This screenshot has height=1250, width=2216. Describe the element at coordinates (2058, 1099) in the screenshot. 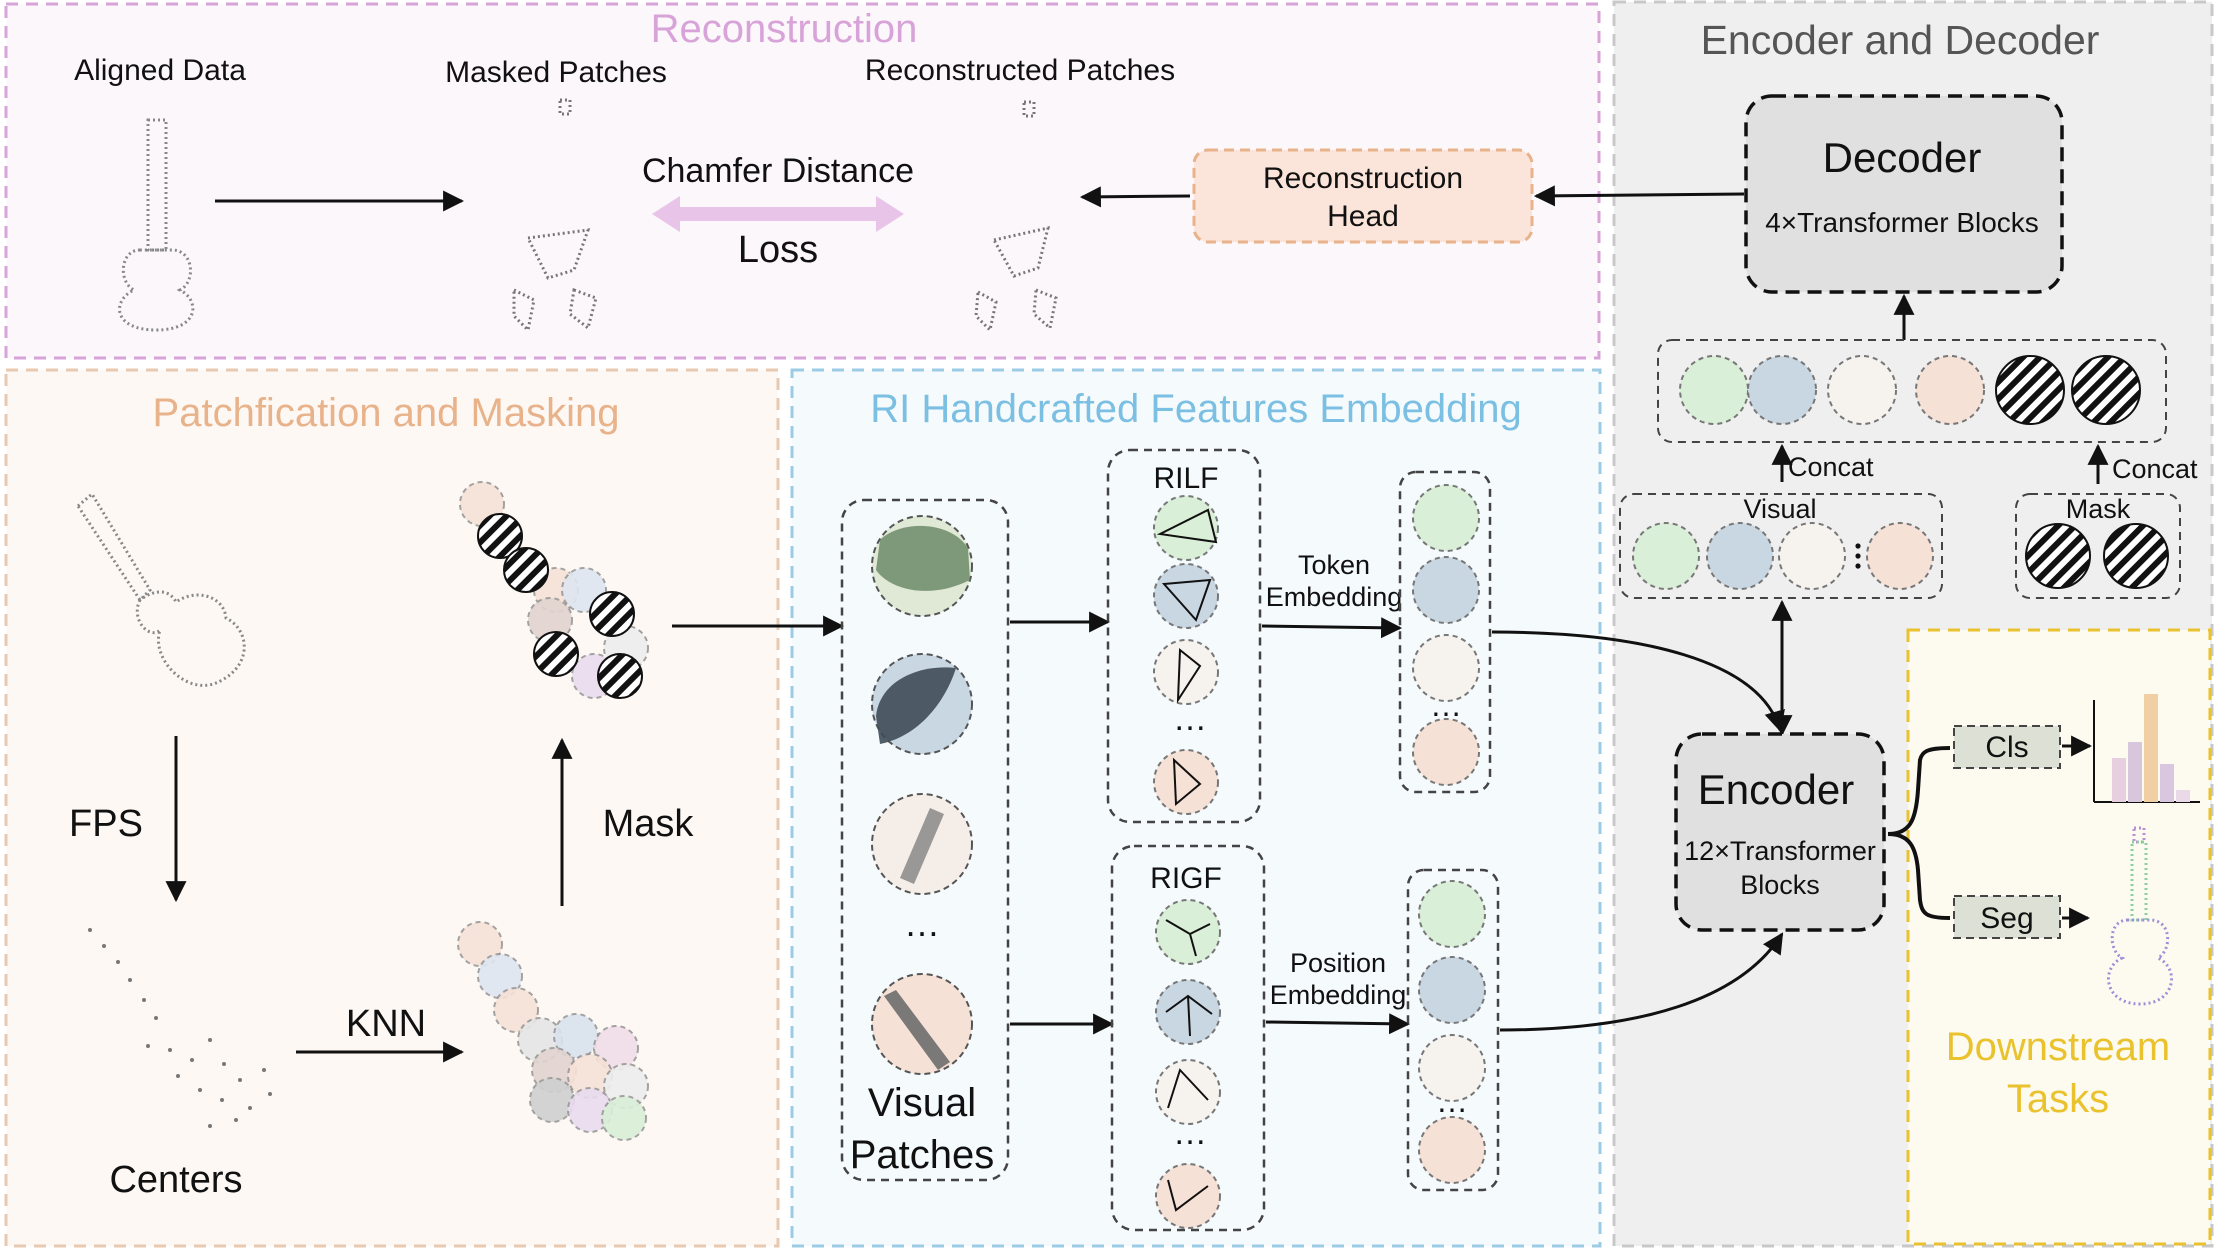

I see `downstream-title-line2: Tasks` at that location.